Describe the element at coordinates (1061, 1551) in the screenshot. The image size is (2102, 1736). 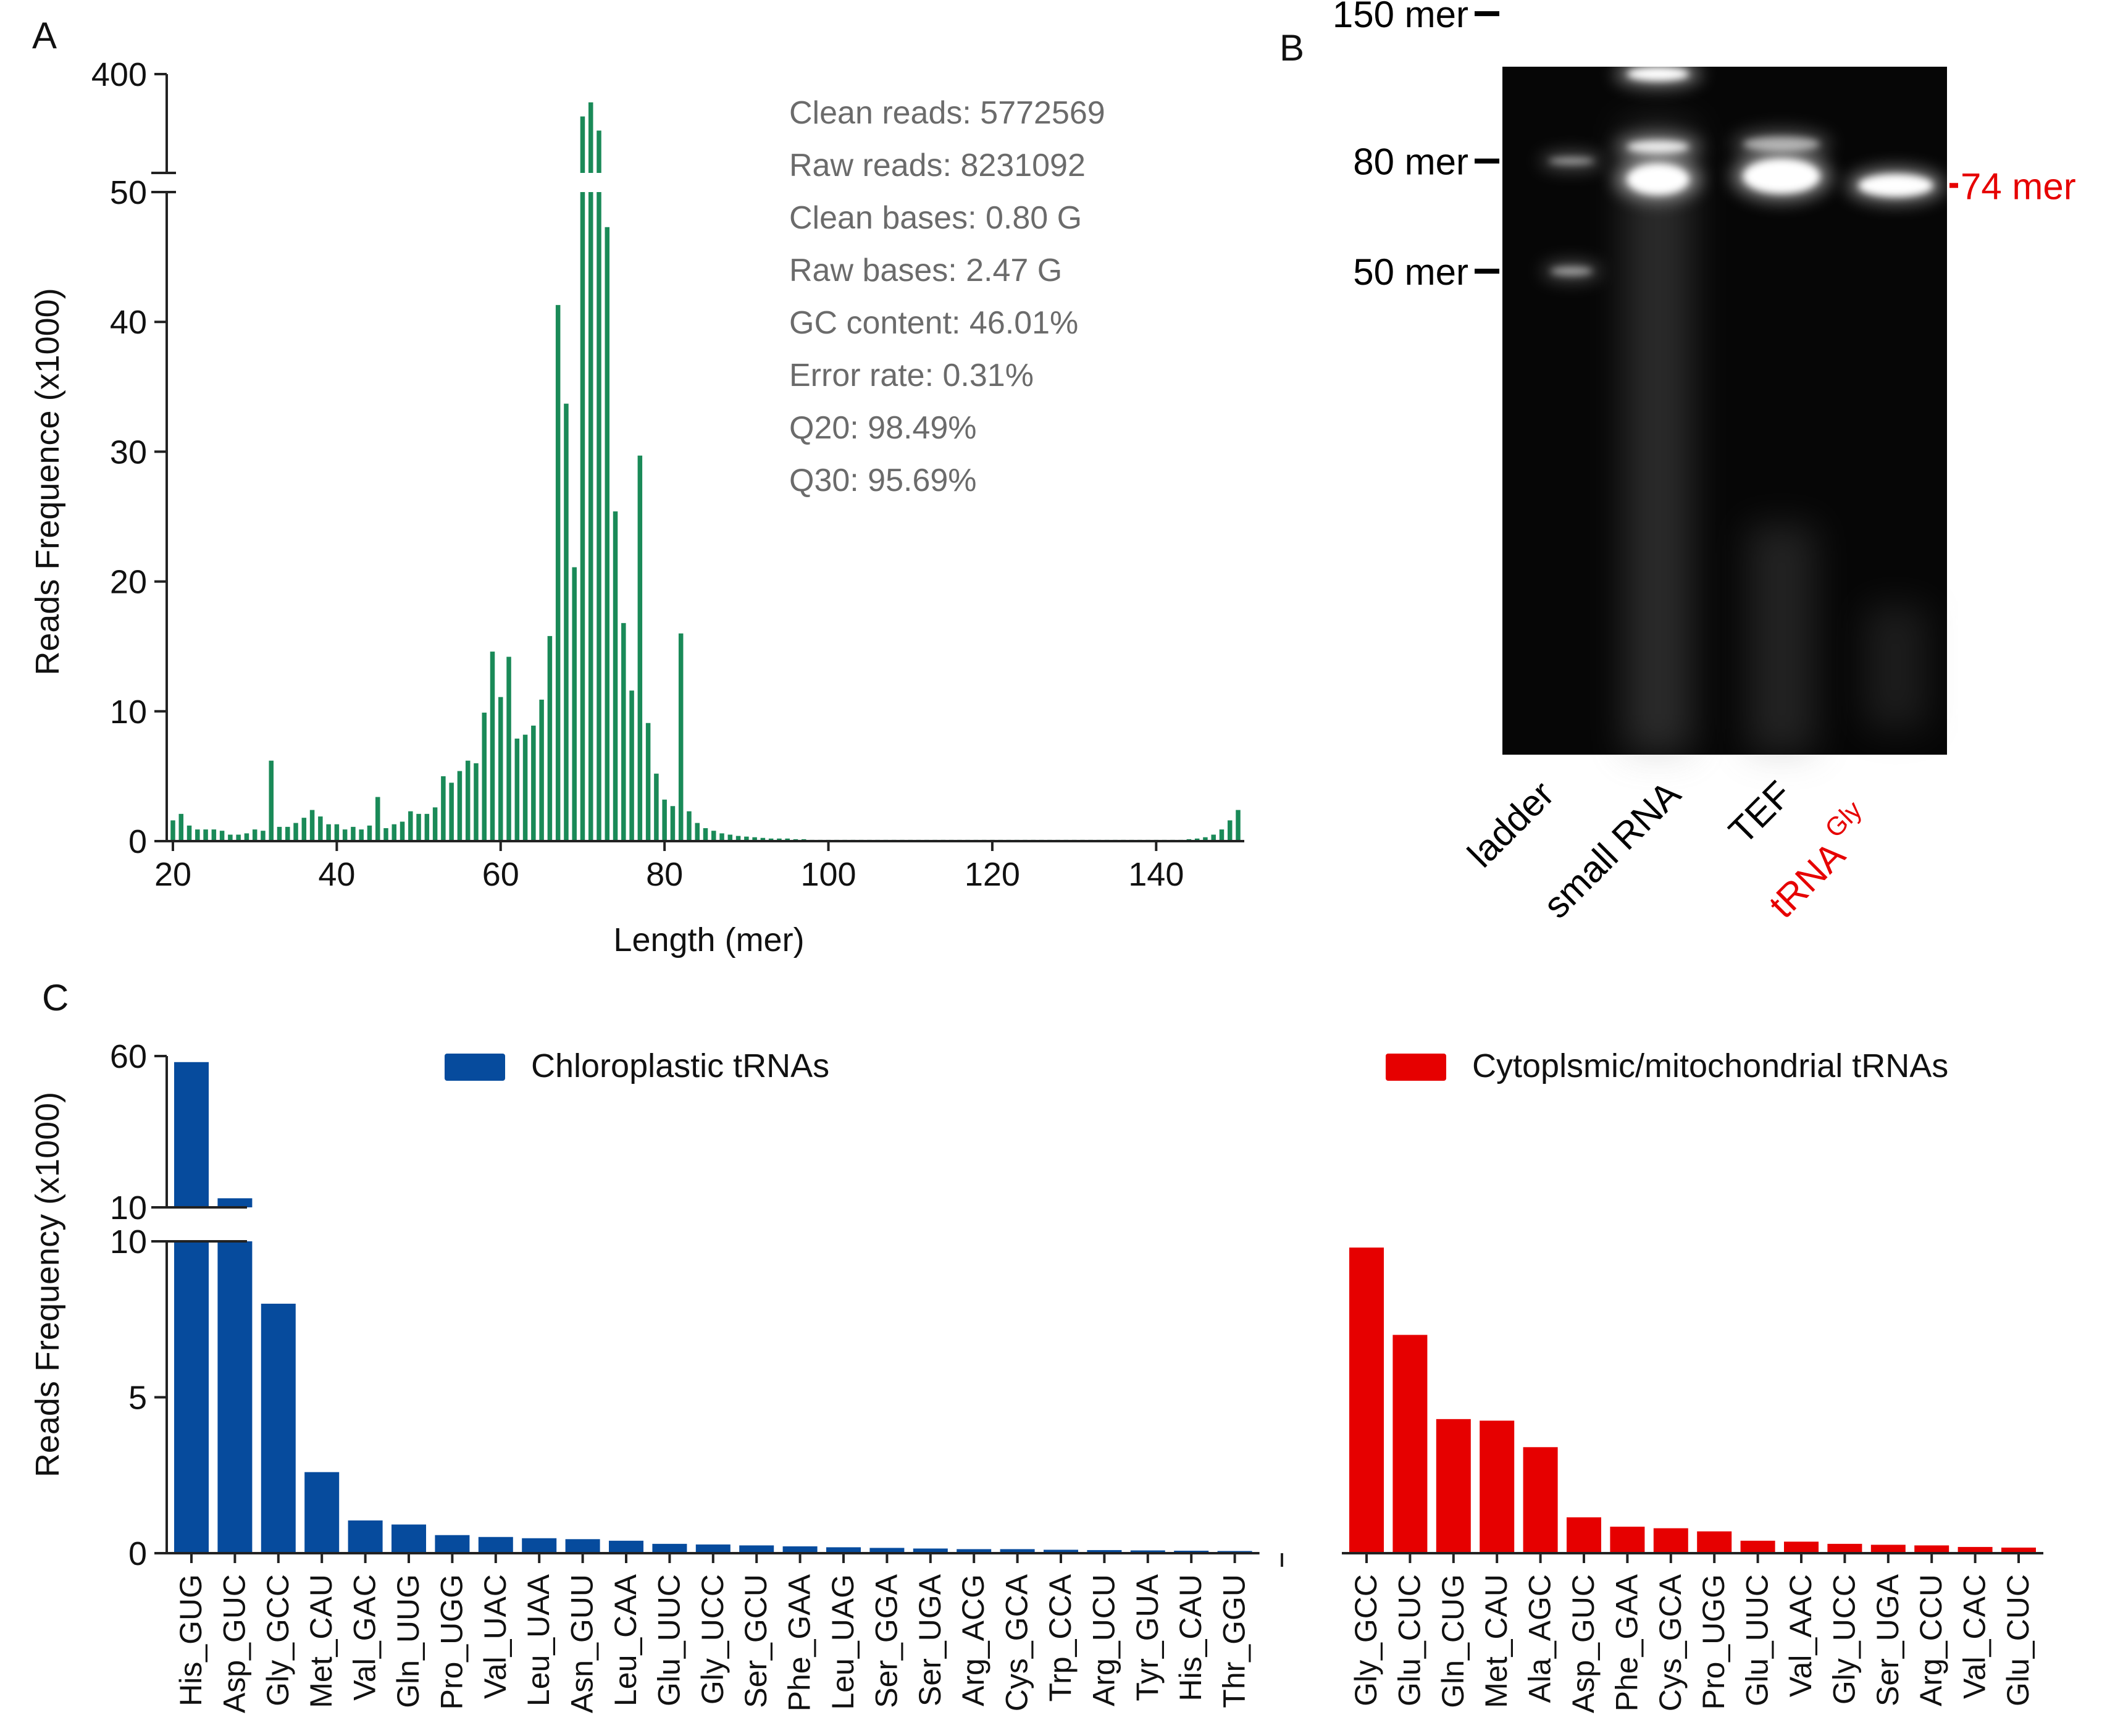
I see `bar-Trp_CCA` at that location.